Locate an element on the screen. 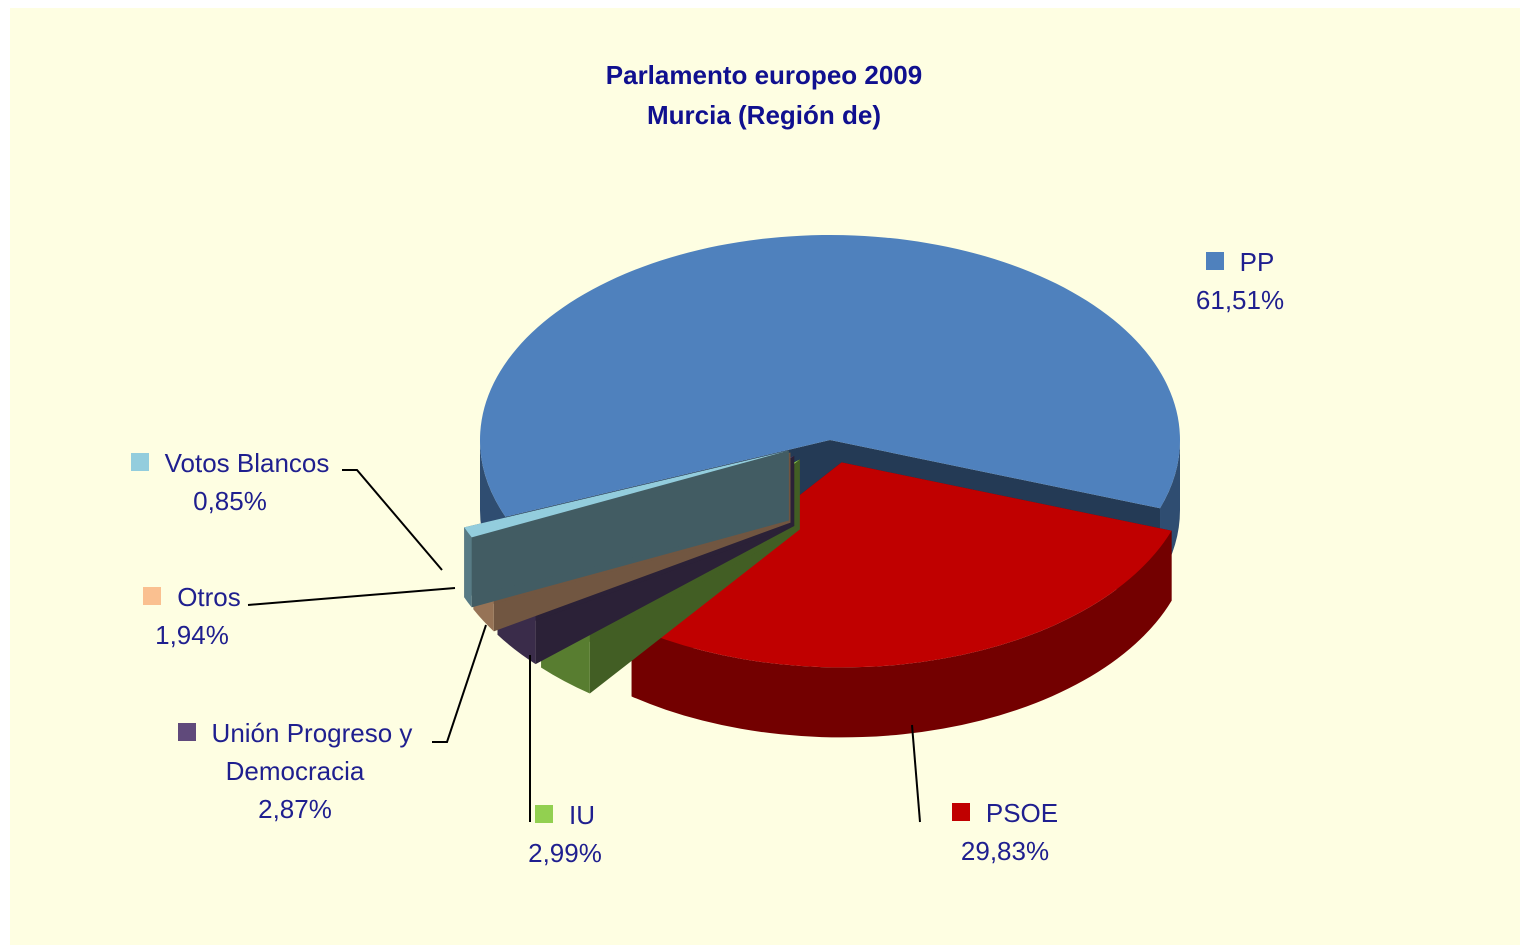  category-name: Unión Progreso y Democracia is located at coordinates (312, 752).